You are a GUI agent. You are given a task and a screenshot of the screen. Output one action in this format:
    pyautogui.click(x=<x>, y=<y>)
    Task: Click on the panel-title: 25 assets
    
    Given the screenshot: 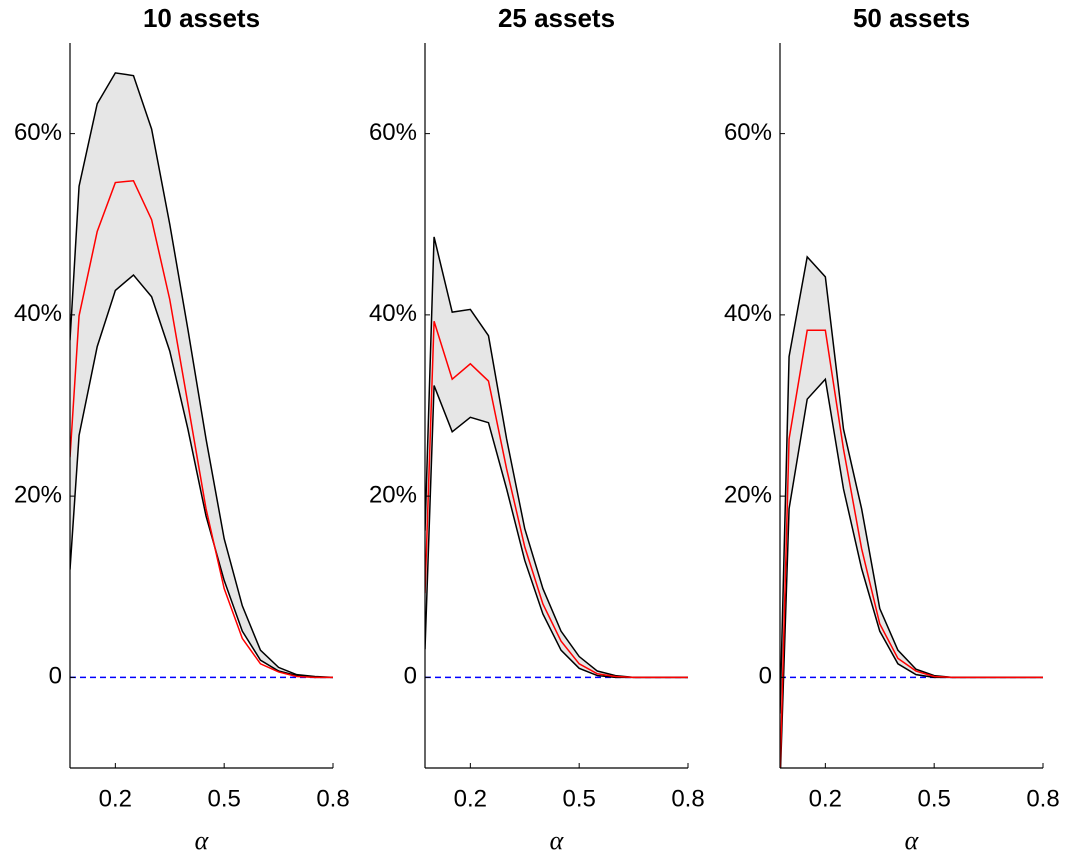 What is the action you would take?
    pyautogui.click(x=556, y=18)
    